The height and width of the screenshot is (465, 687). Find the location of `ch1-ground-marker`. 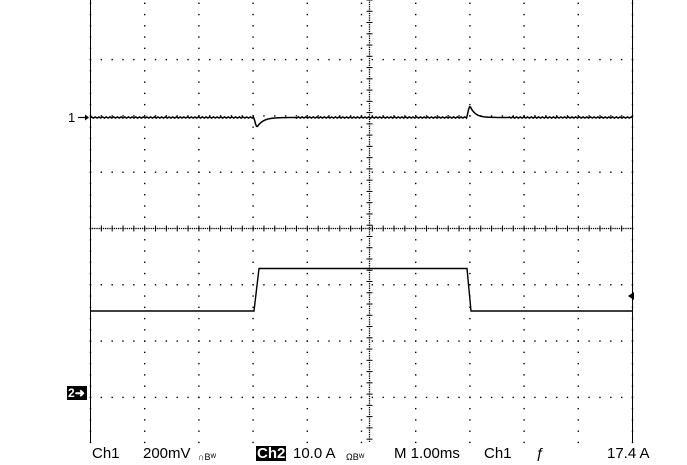

ch1-ground-marker is located at coordinates (83, 117).